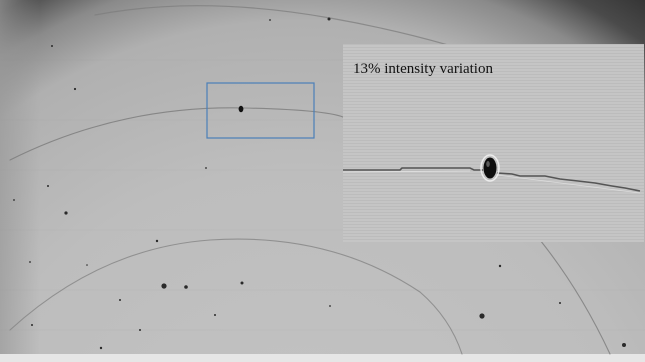  Describe the element at coordinates (423, 69) in the screenshot. I see `inset-caption: 13% intensity variation` at that location.